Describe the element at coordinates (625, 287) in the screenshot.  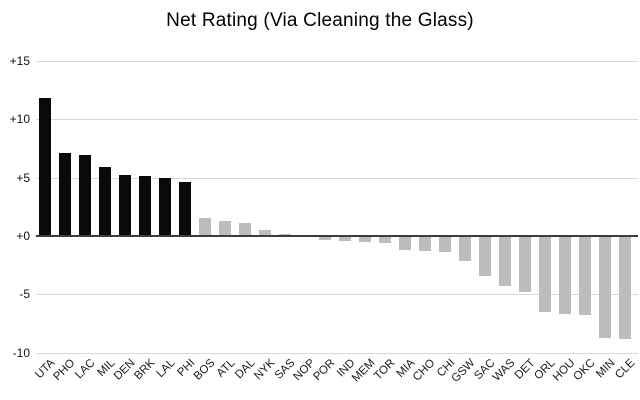
I see `bar-CLE` at that location.